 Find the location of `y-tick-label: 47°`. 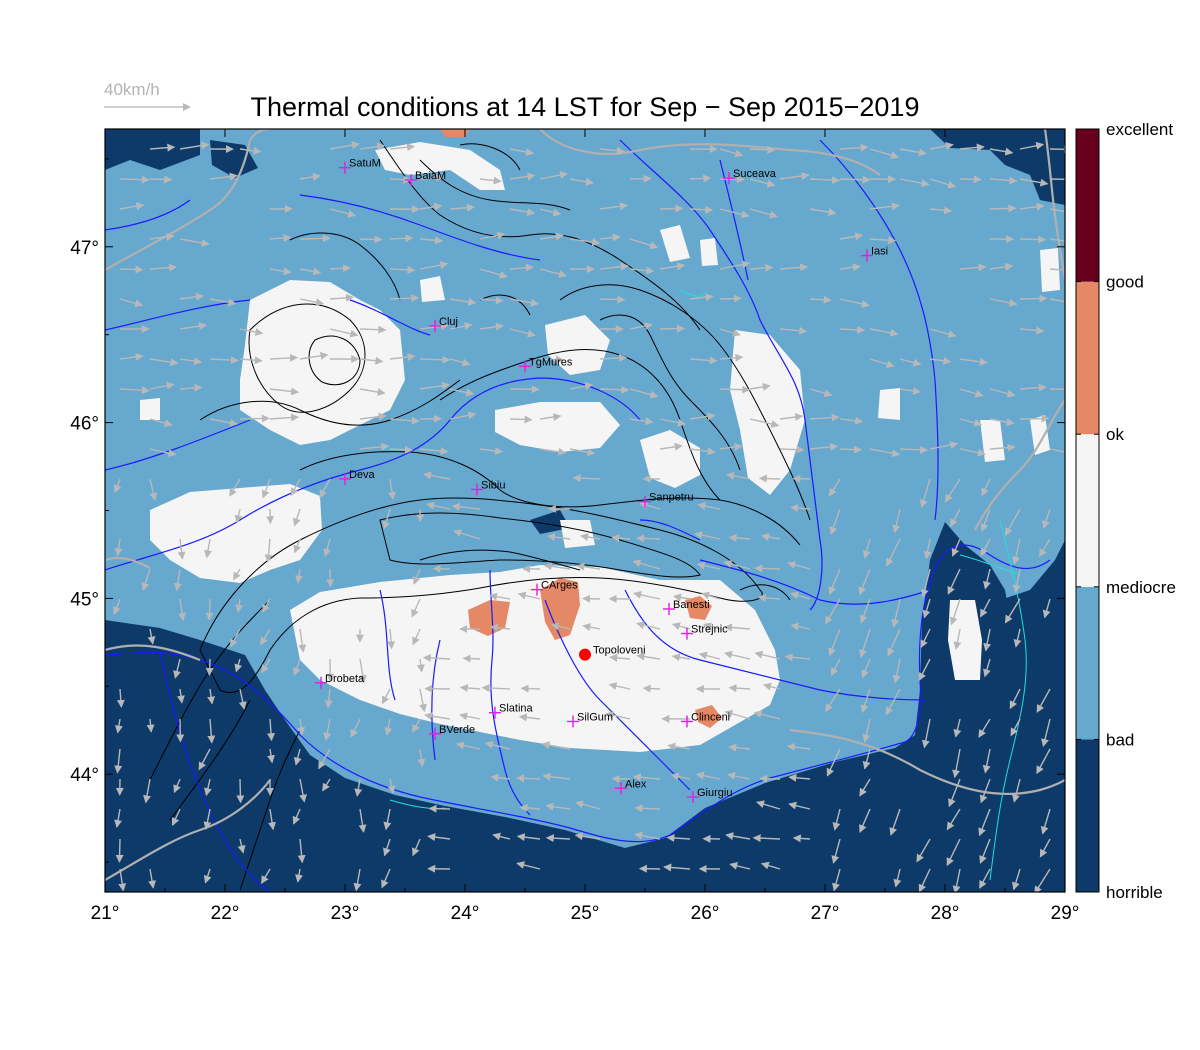

y-tick-label: 47° is located at coordinates (84, 248).